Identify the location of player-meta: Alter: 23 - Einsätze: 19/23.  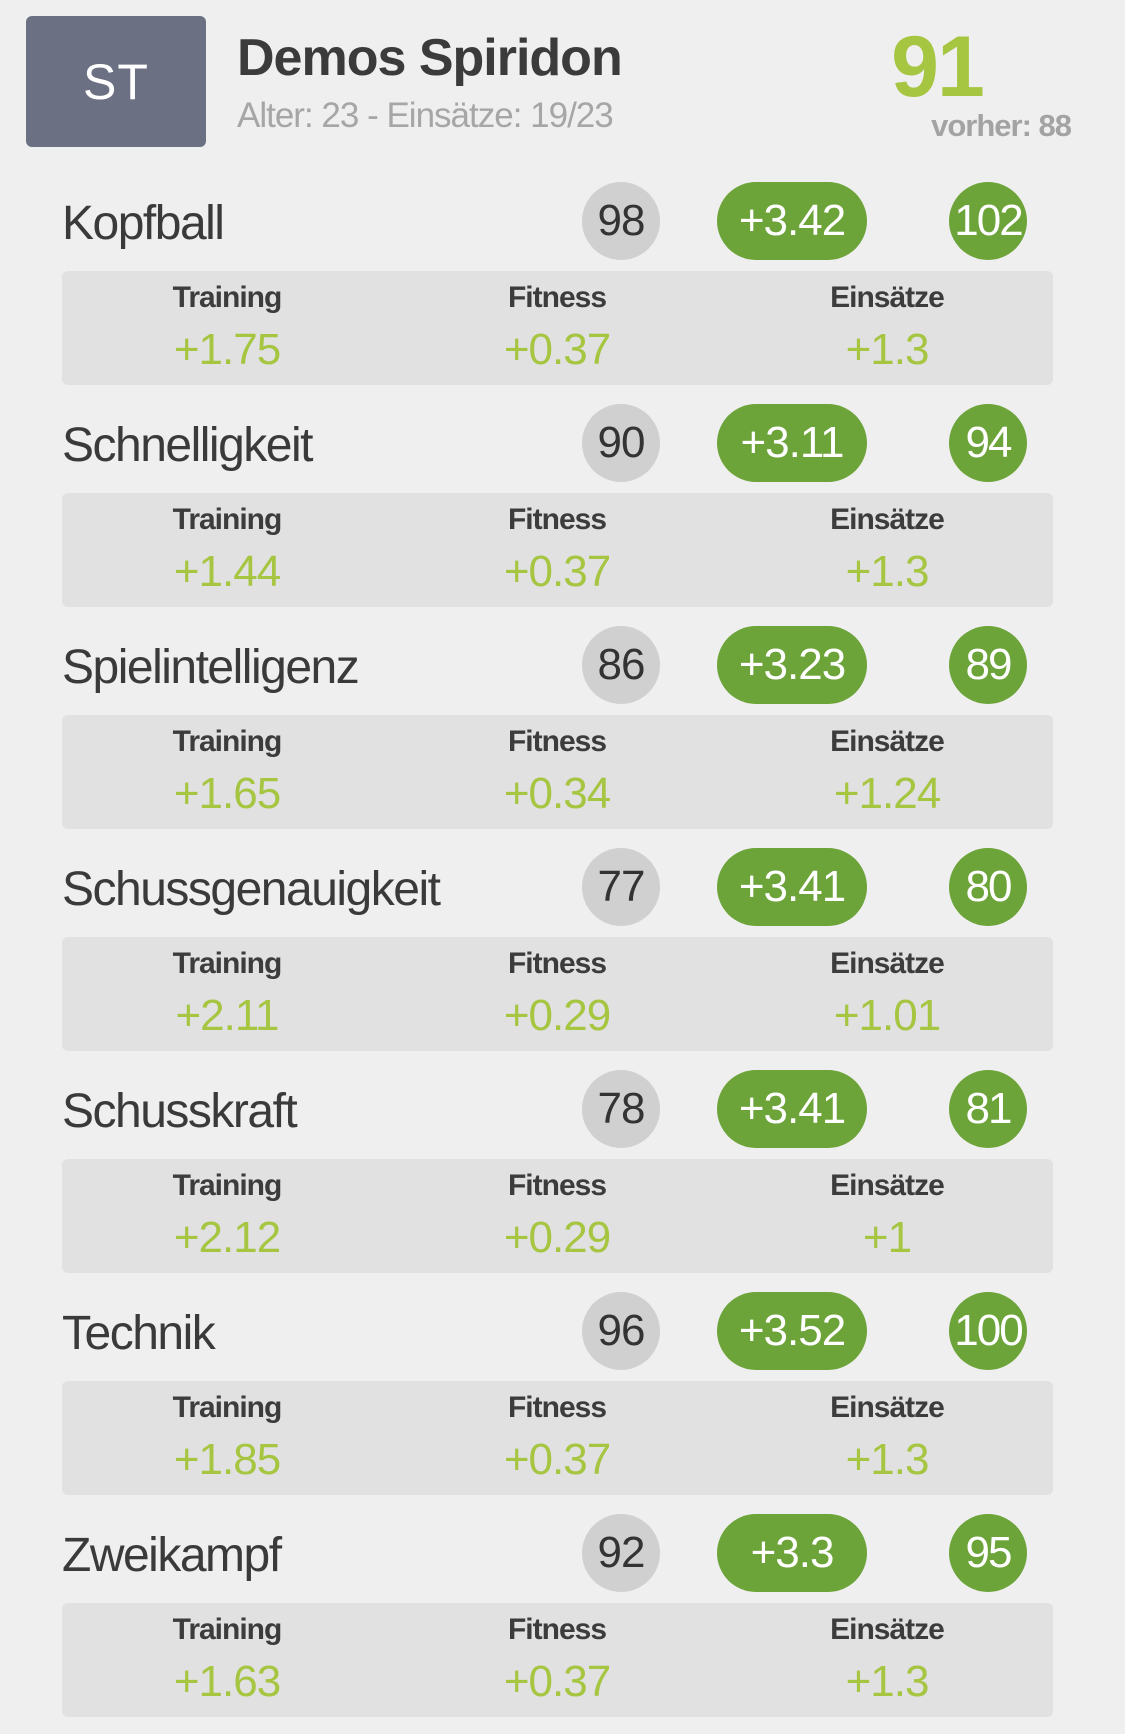
(425, 115).